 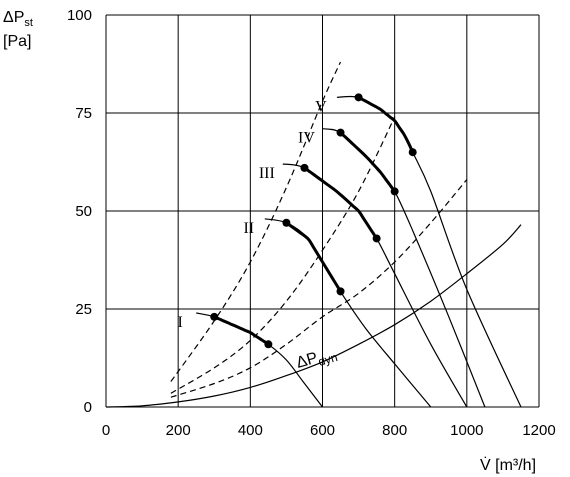 I want to click on y-axis-unit: [Pa], so click(x=17, y=41).